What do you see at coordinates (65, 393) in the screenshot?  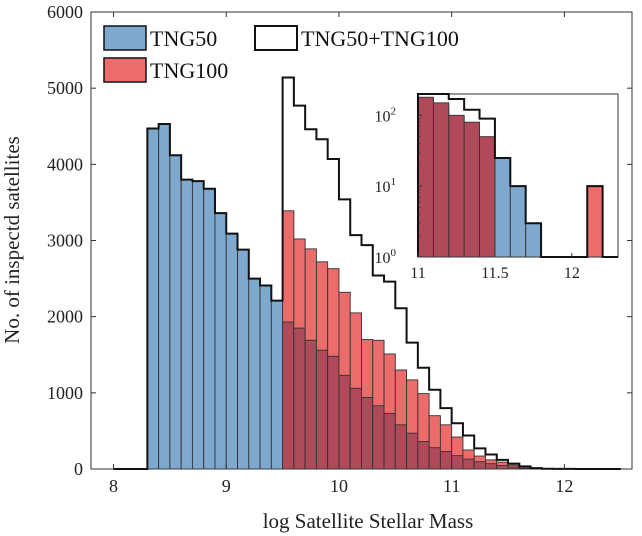 I see `y-tick-label: 1000` at bounding box center [65, 393].